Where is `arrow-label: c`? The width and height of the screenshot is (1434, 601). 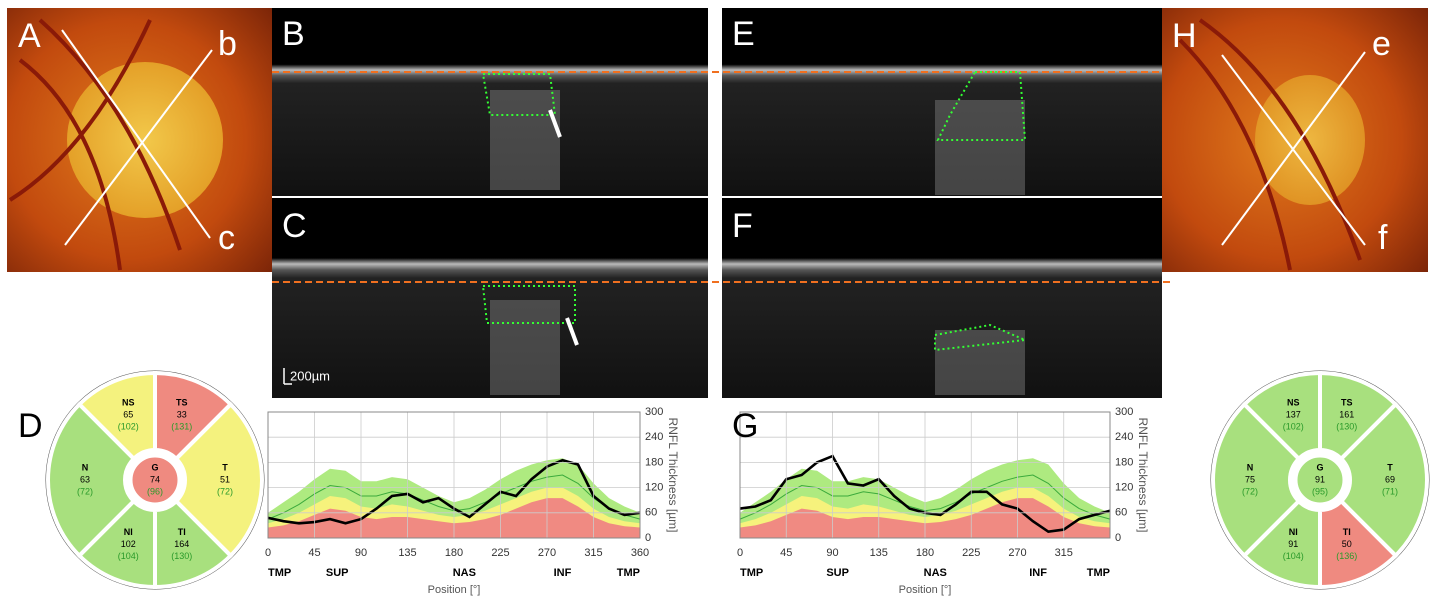 arrow-label: c is located at coordinates (226, 238).